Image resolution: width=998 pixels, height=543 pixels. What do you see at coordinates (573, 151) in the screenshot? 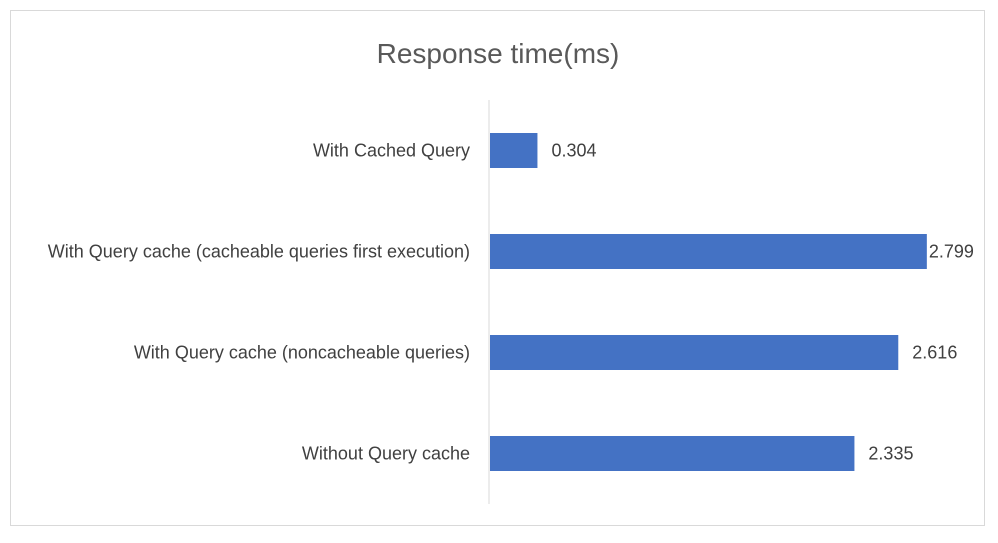
I see `value-label-0: 0.304` at bounding box center [573, 151].